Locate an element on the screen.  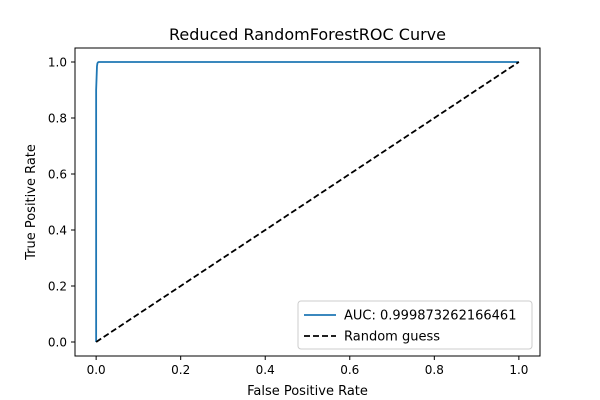
legend-label-random-guess: Random guess is located at coordinates (392, 337).